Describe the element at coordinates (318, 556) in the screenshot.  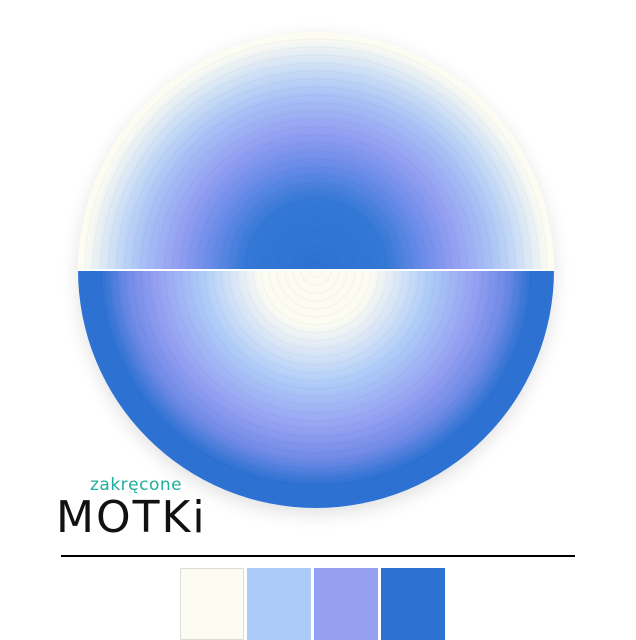
I see `divider` at that location.